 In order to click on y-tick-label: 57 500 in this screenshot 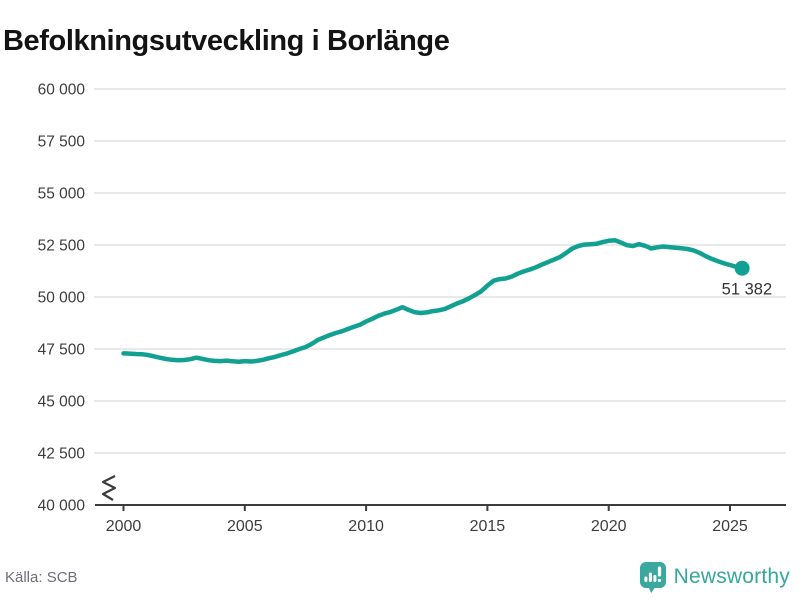, I will do `click(62, 142)`.